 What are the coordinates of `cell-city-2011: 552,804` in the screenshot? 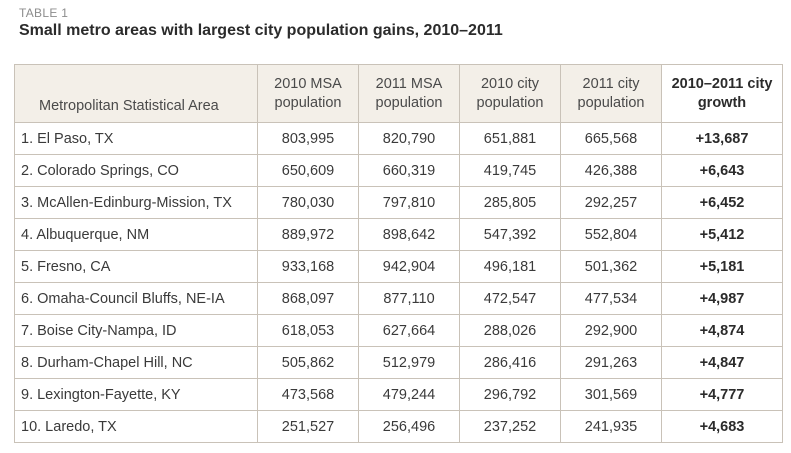 It's located at (611, 234).